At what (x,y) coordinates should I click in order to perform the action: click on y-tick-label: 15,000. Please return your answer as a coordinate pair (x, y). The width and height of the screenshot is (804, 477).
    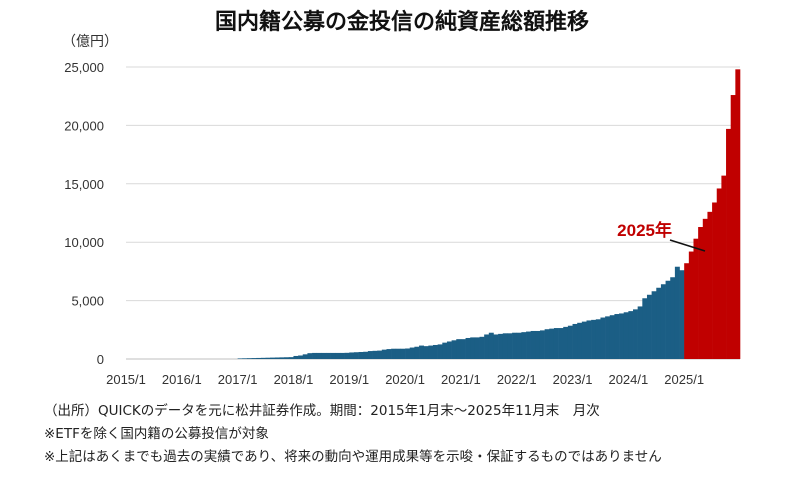
    Looking at the image, I should click on (84, 184).